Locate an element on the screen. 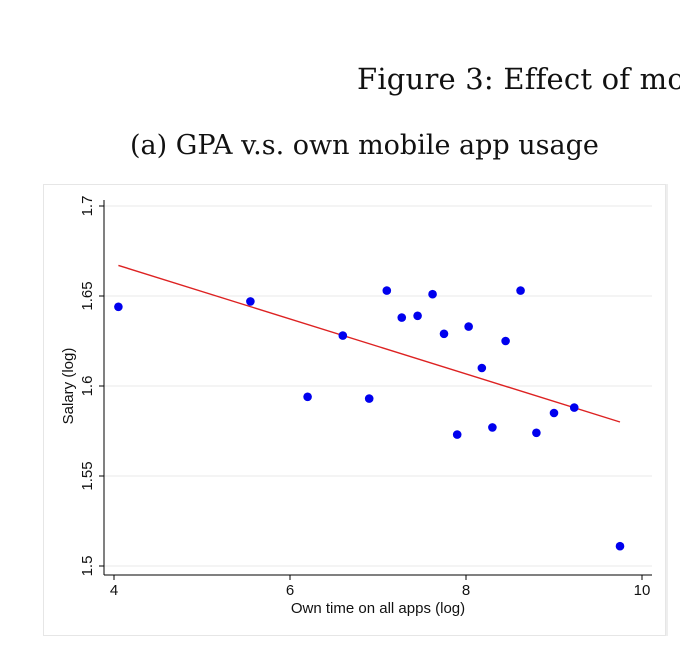  y-axis-label: Salary (log) is located at coordinates (68, 386).